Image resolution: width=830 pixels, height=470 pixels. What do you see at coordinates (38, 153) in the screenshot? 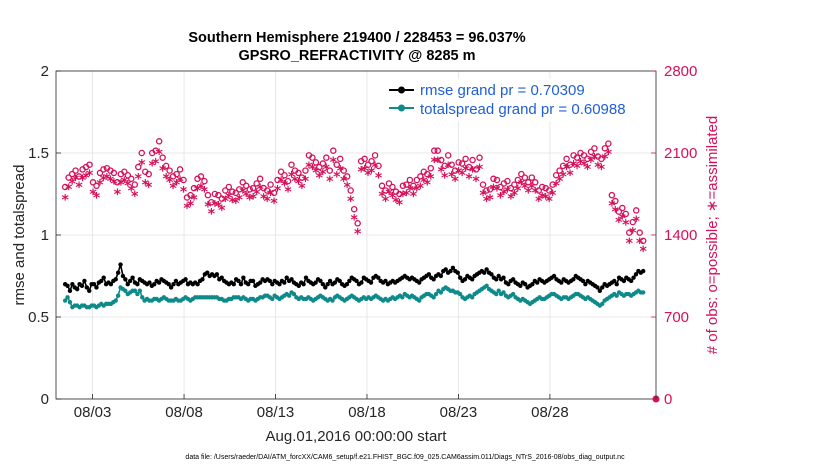
I see `y-tick-label: 1.5` at bounding box center [38, 153].